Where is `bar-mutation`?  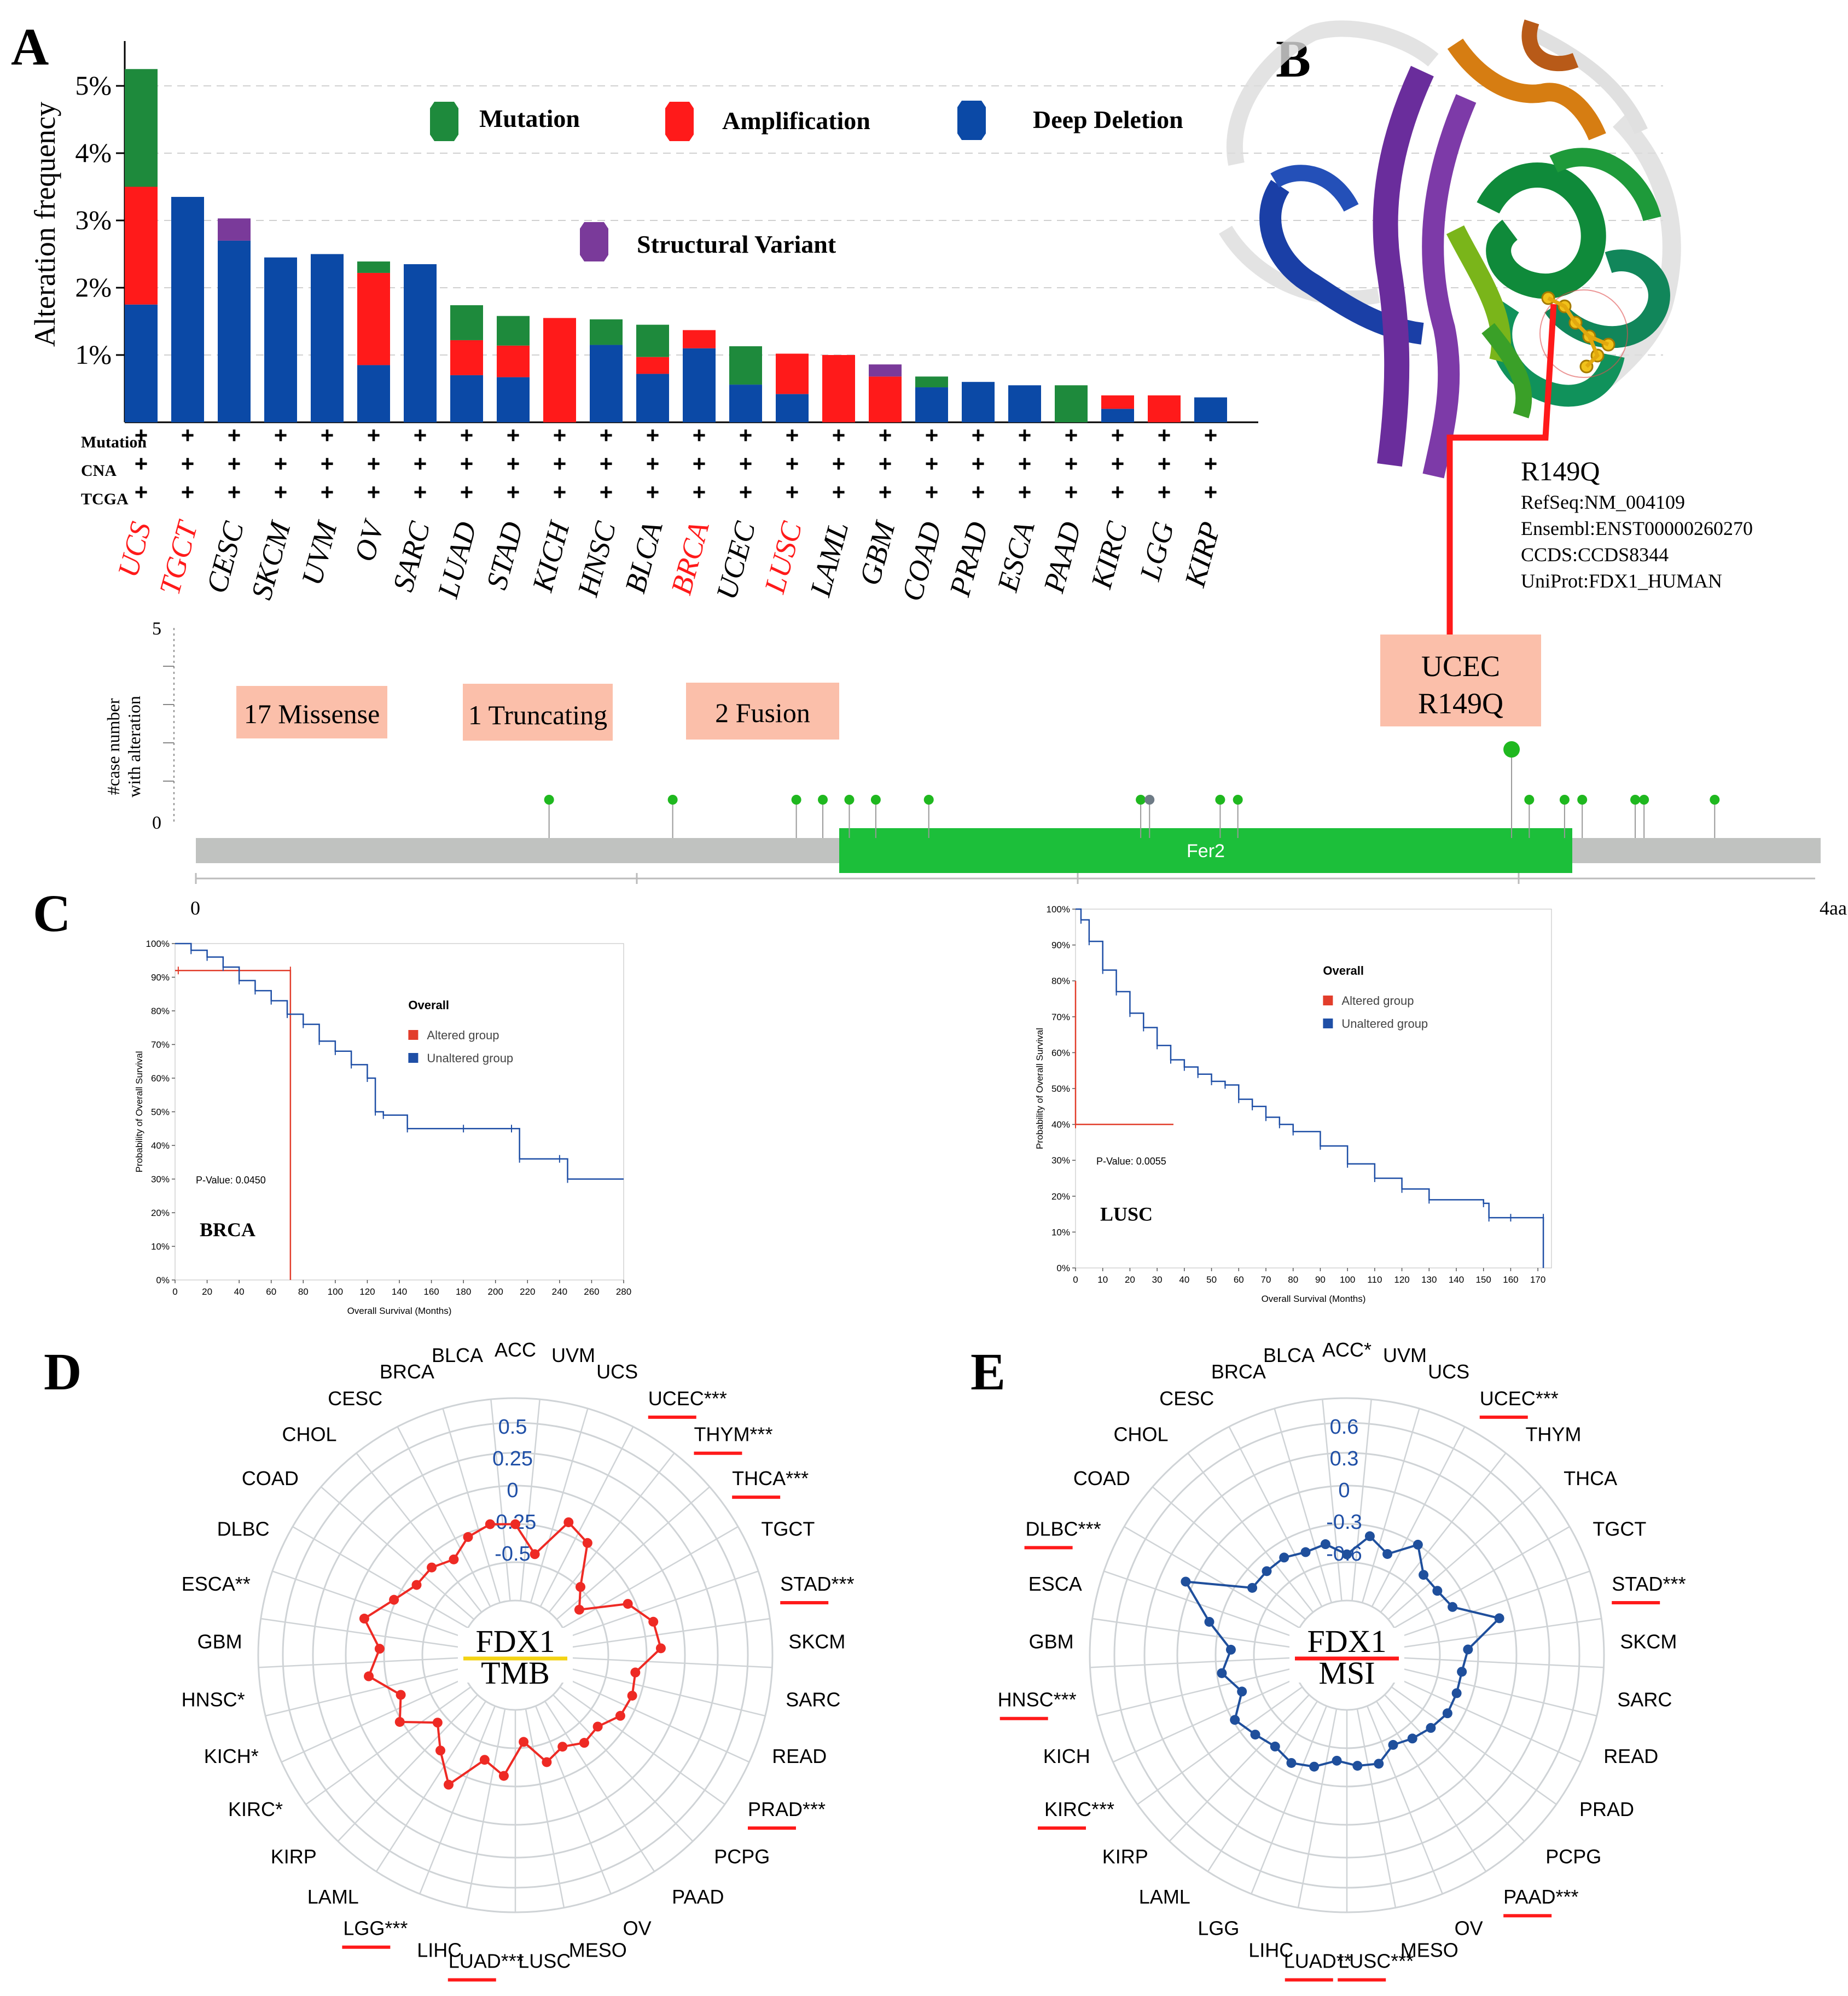
bar-mutation is located at coordinates (931, 382).